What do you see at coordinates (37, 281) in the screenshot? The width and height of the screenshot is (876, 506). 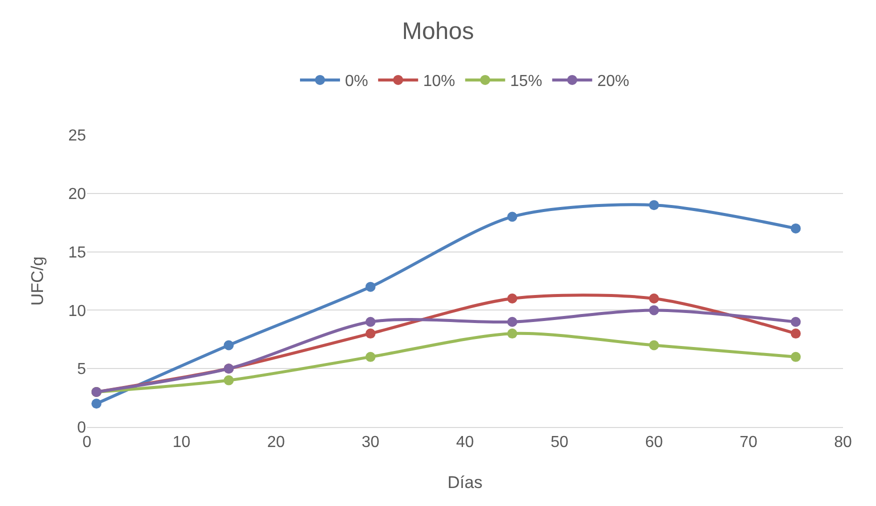 I see `y-axis-title: UFC/g` at bounding box center [37, 281].